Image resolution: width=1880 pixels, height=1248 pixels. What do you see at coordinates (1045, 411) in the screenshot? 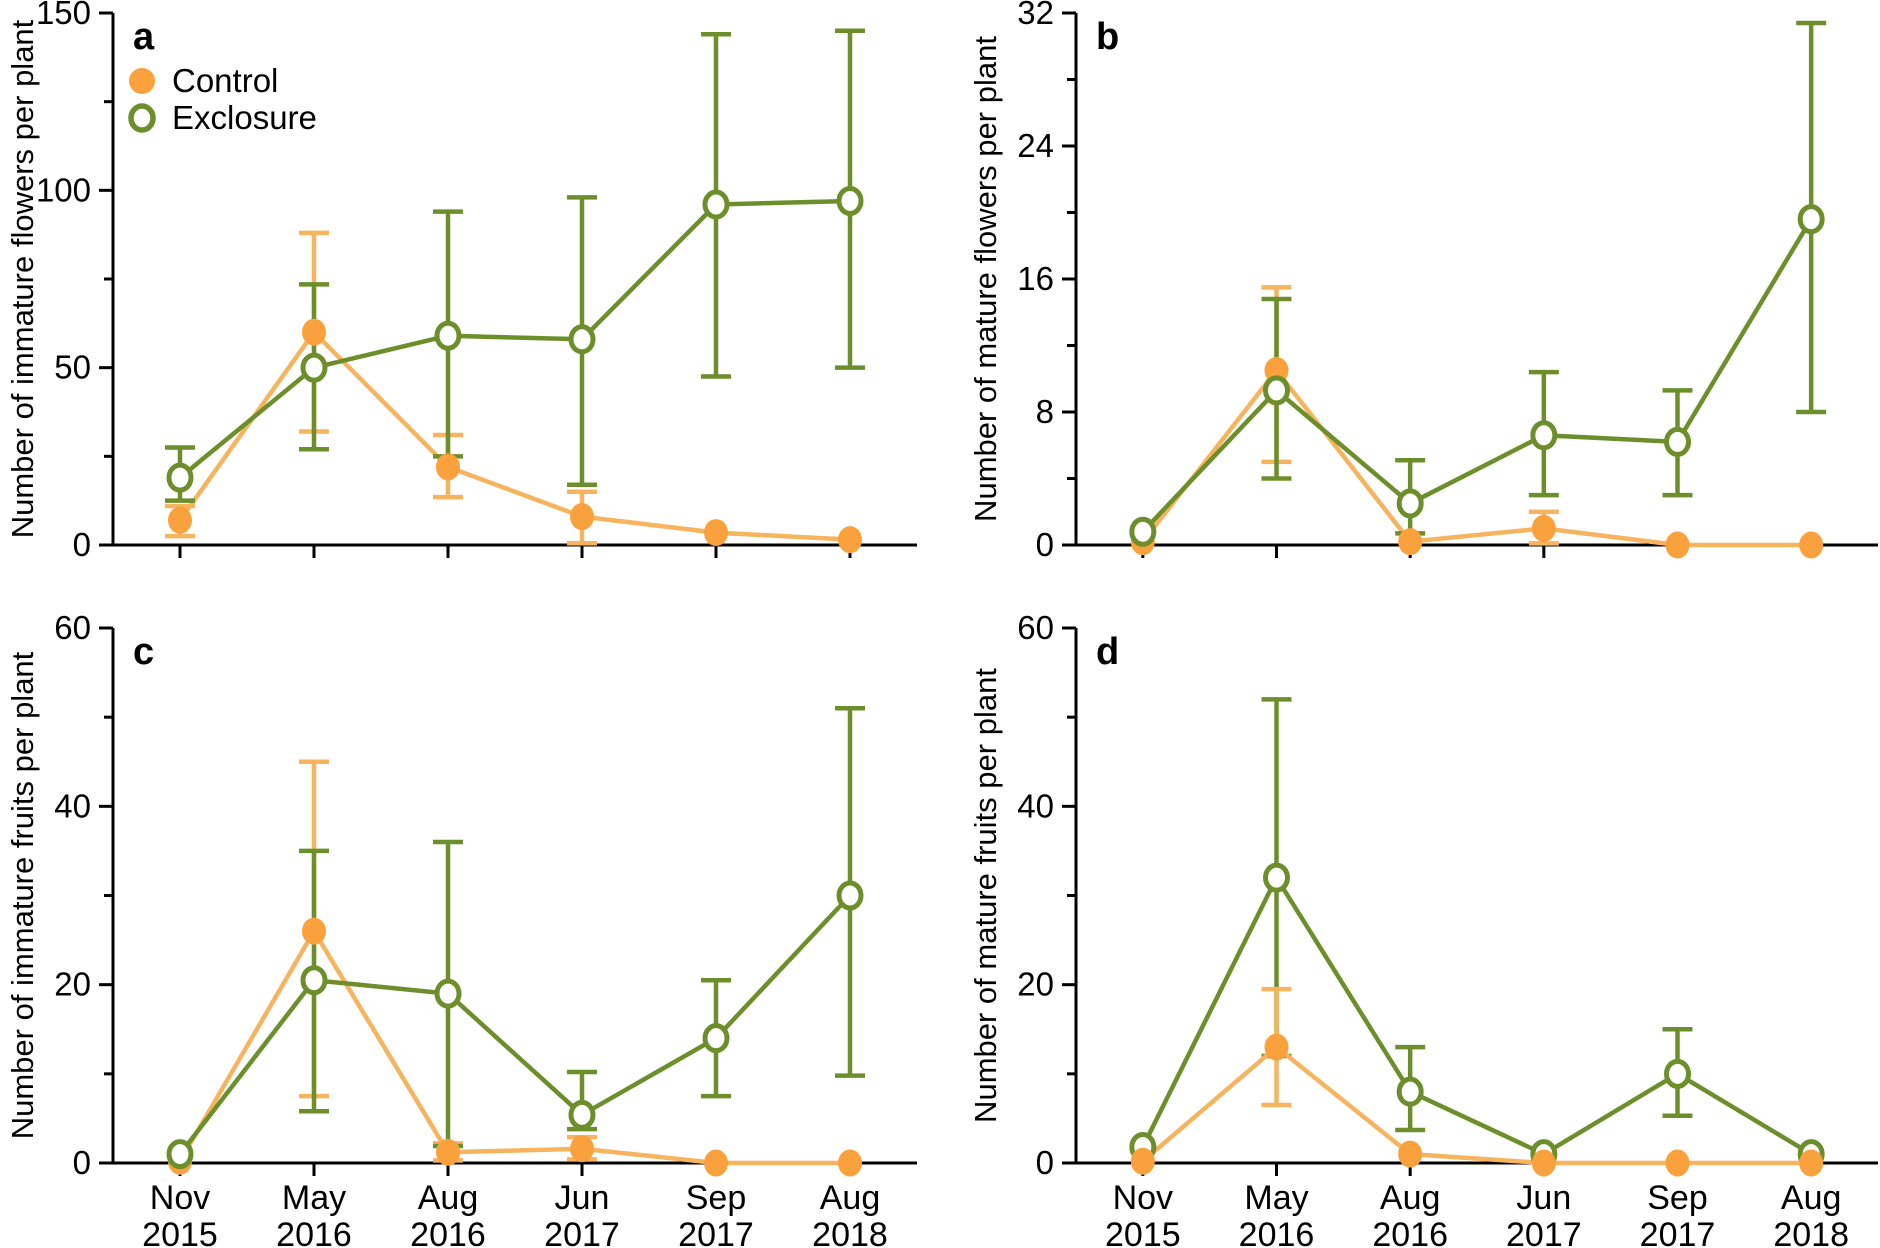
I see `y-tick-label: 8` at bounding box center [1045, 411].